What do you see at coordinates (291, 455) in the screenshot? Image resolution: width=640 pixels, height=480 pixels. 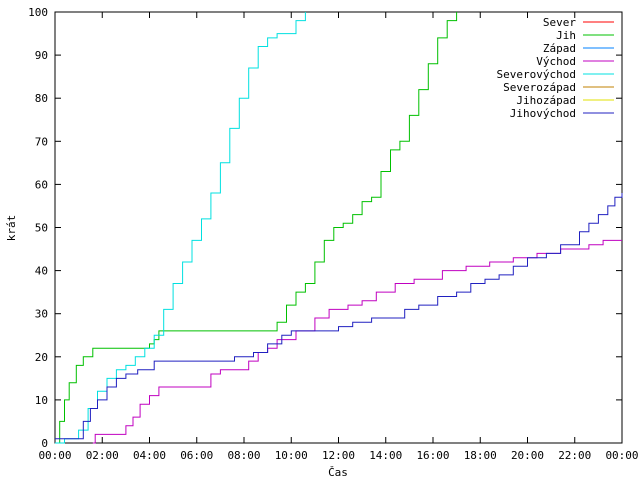 I see `x-tick-label: 10:00` at bounding box center [291, 455].